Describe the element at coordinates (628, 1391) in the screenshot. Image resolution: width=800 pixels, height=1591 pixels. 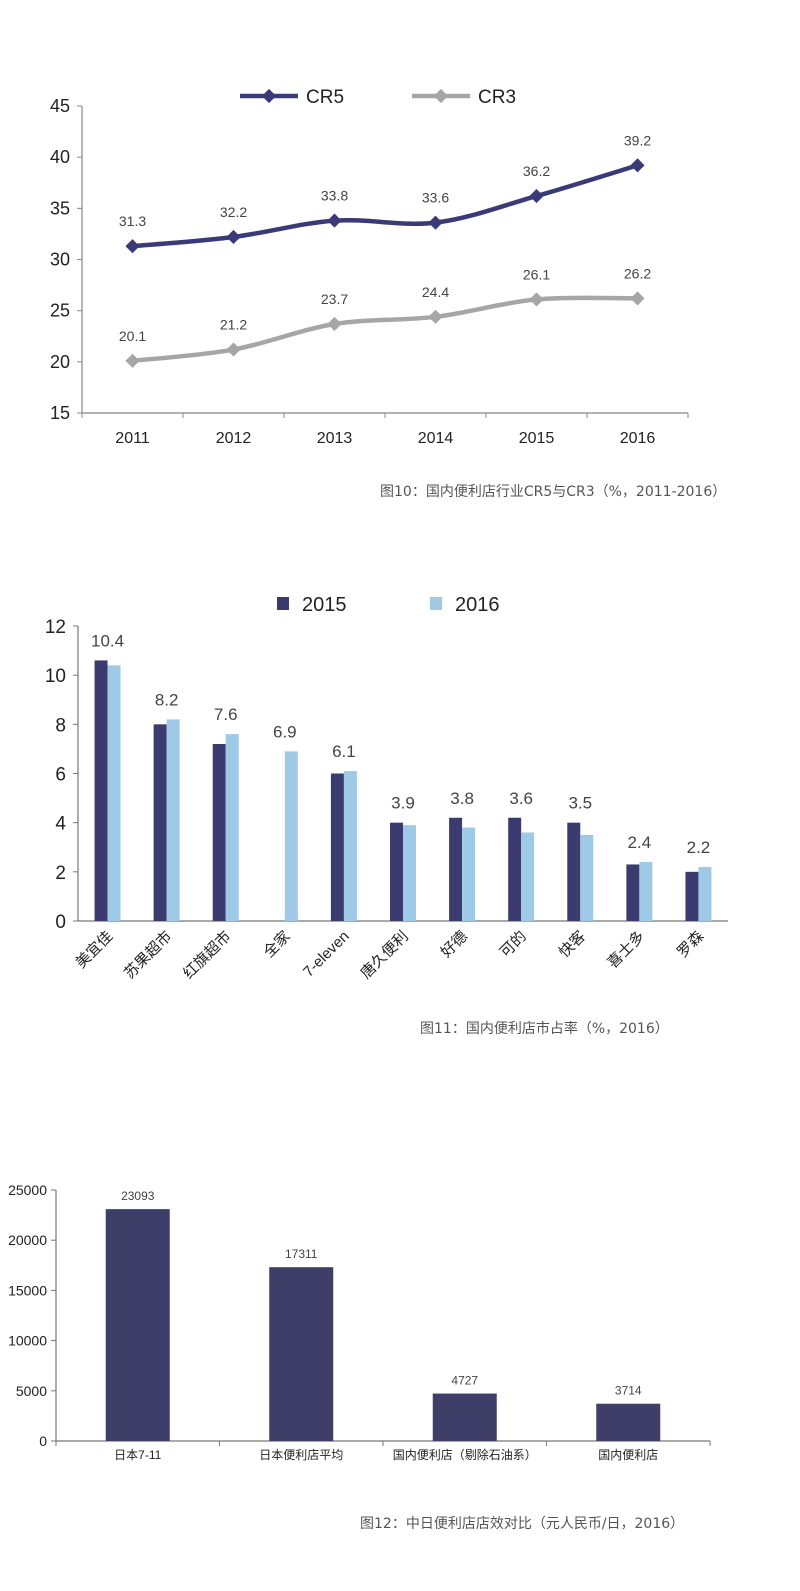
I see `data-label: 3714` at that location.